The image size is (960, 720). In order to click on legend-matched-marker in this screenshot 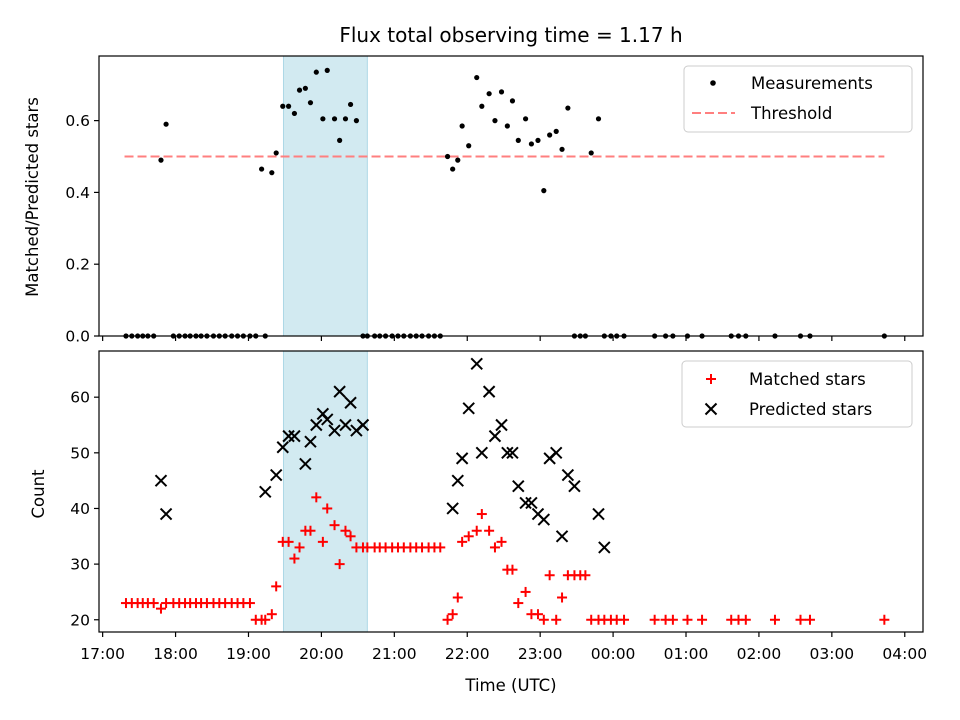, I will do `click(711, 379)`.